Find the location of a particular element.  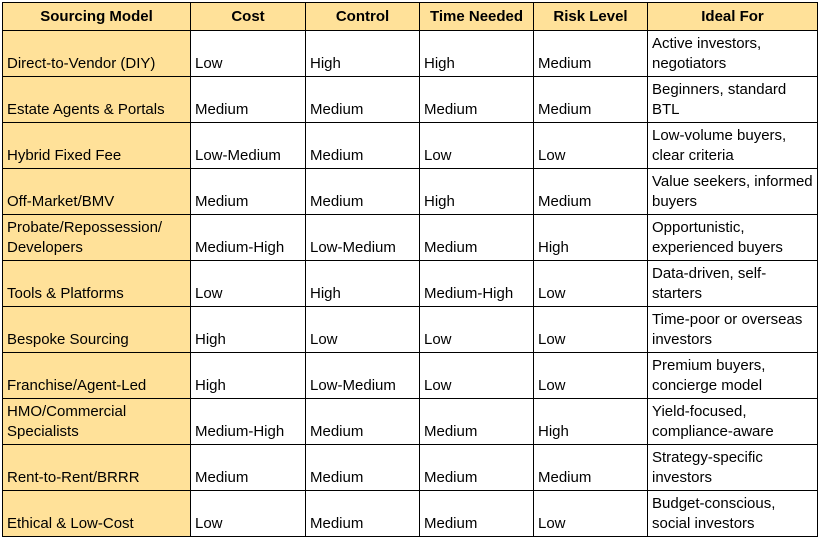

cell-sourcing-model: Off-Market/BMV is located at coordinates (96, 191).